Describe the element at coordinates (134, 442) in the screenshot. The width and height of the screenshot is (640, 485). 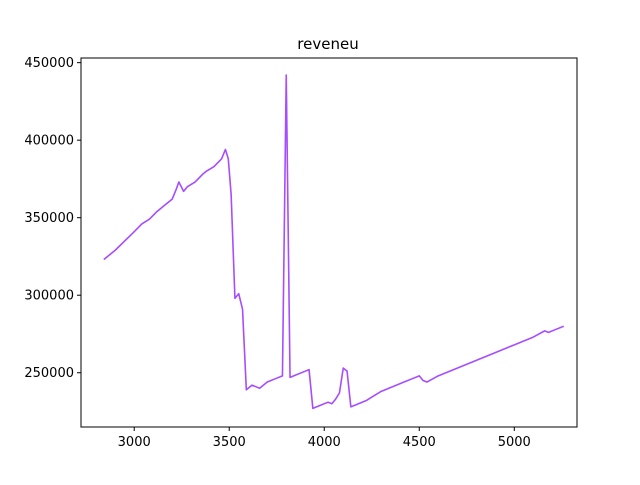
I see `x-tick-label: 3000` at that location.